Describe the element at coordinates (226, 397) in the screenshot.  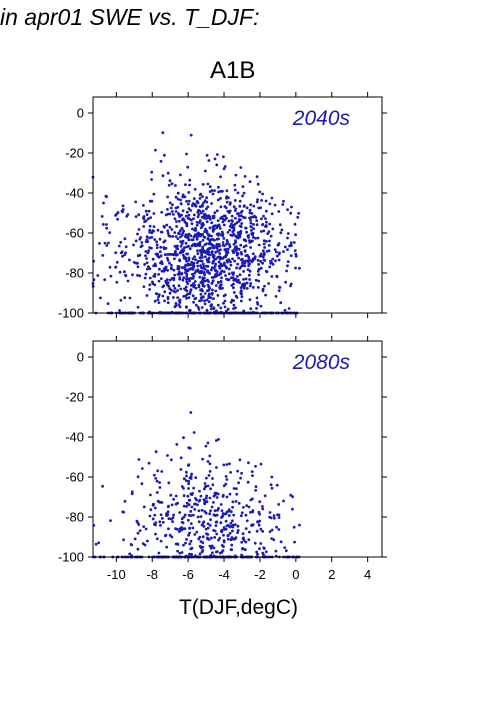
I see `y-tick: -20` at that location.